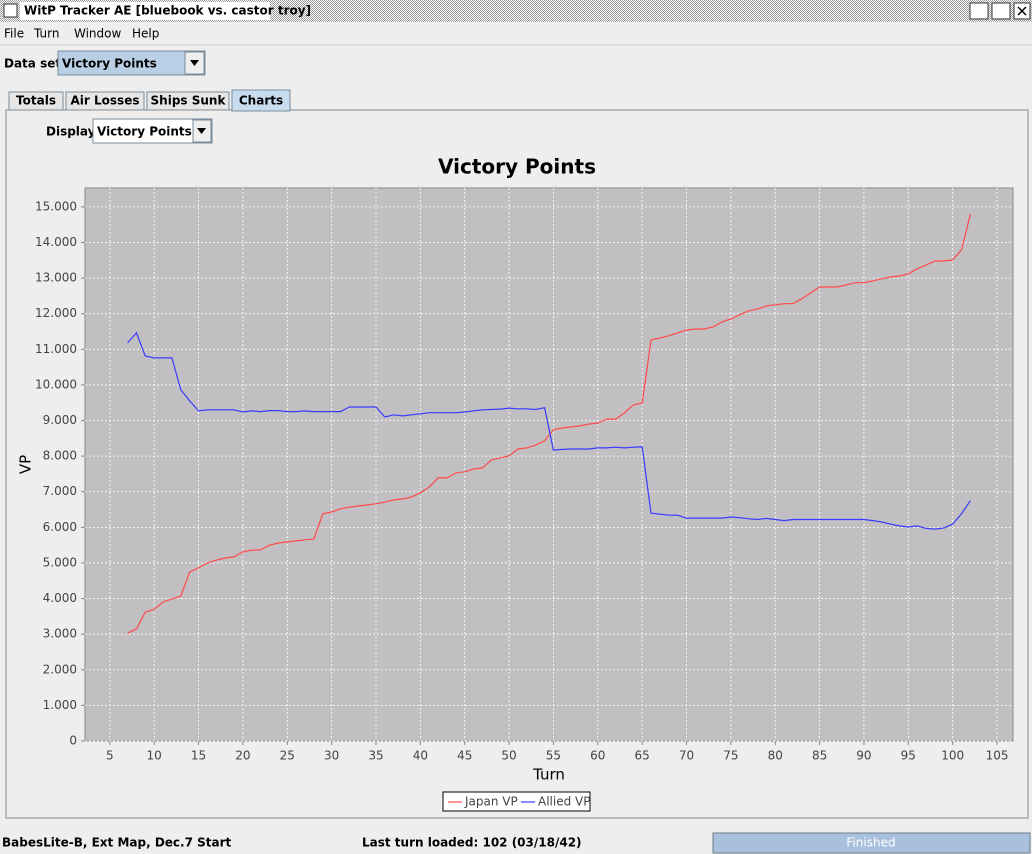  What do you see at coordinates (508, 756) in the screenshot?
I see `x-tick-label: 50` at bounding box center [508, 756].